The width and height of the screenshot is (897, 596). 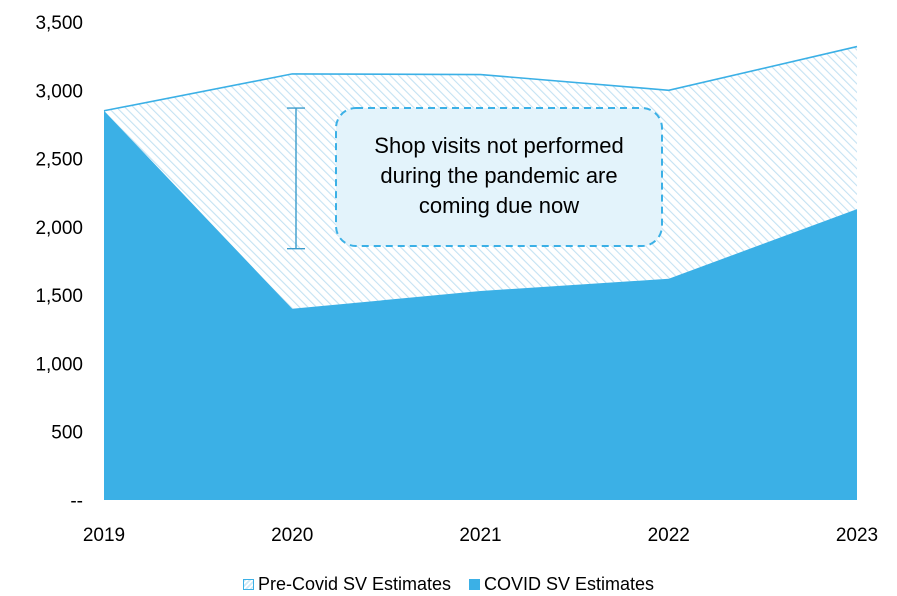 I want to click on annotation-text-line: during the pandemic are, so click(x=498, y=175).